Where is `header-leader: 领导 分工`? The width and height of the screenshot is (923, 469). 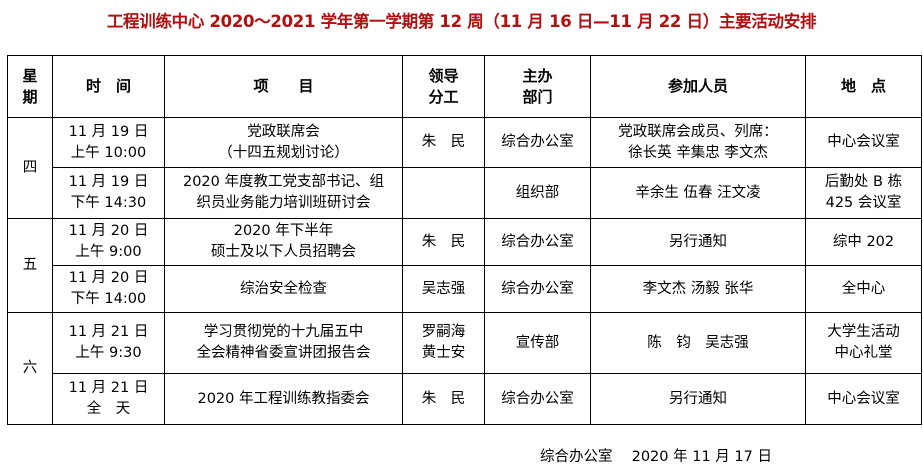 header-leader: 领导 分工 is located at coordinates (443, 86).